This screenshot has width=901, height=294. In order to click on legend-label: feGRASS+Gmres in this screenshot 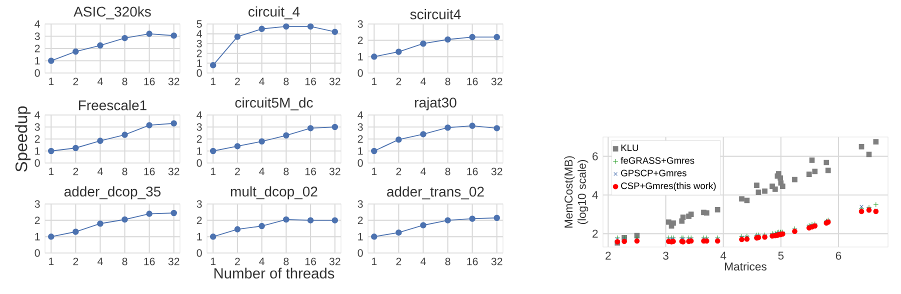, I will do `click(657, 160)`.